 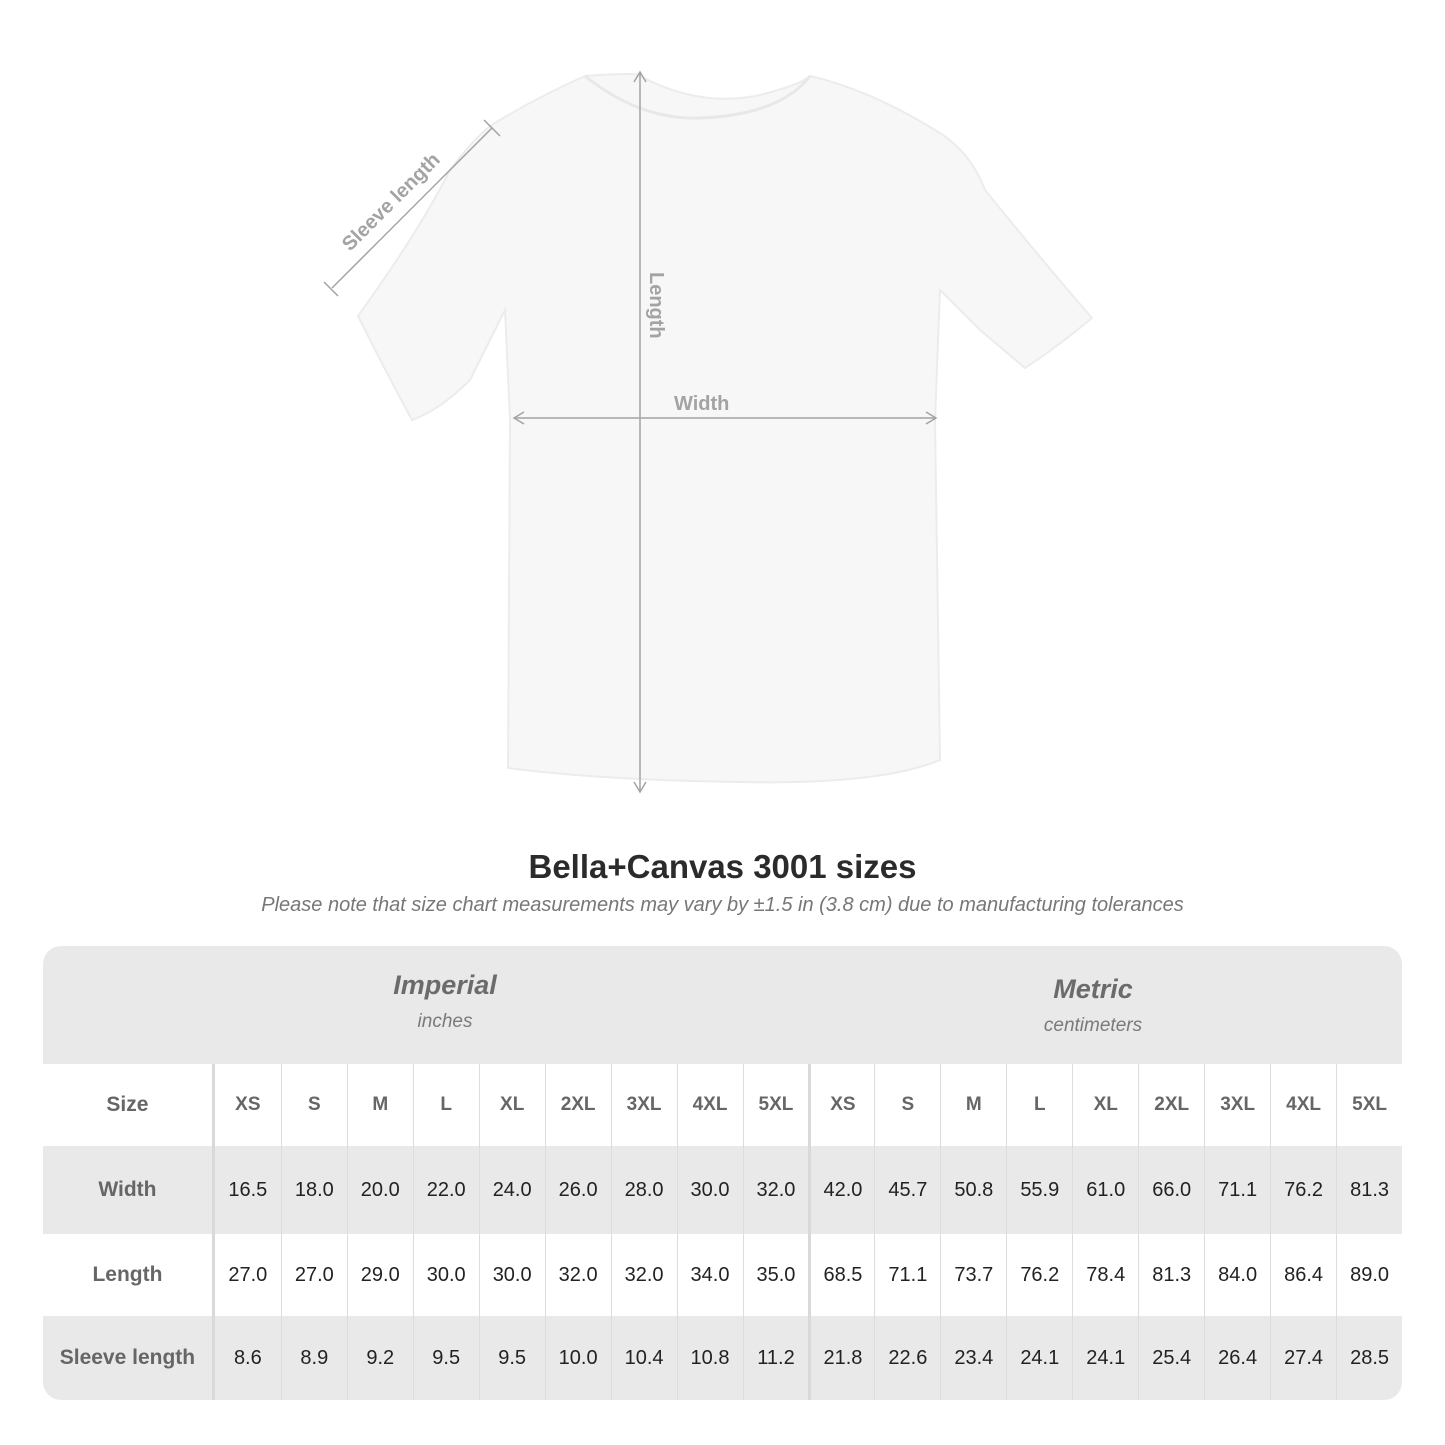 What do you see at coordinates (841, 1105) in the screenshot?
I see `size-header-metric: XS` at bounding box center [841, 1105].